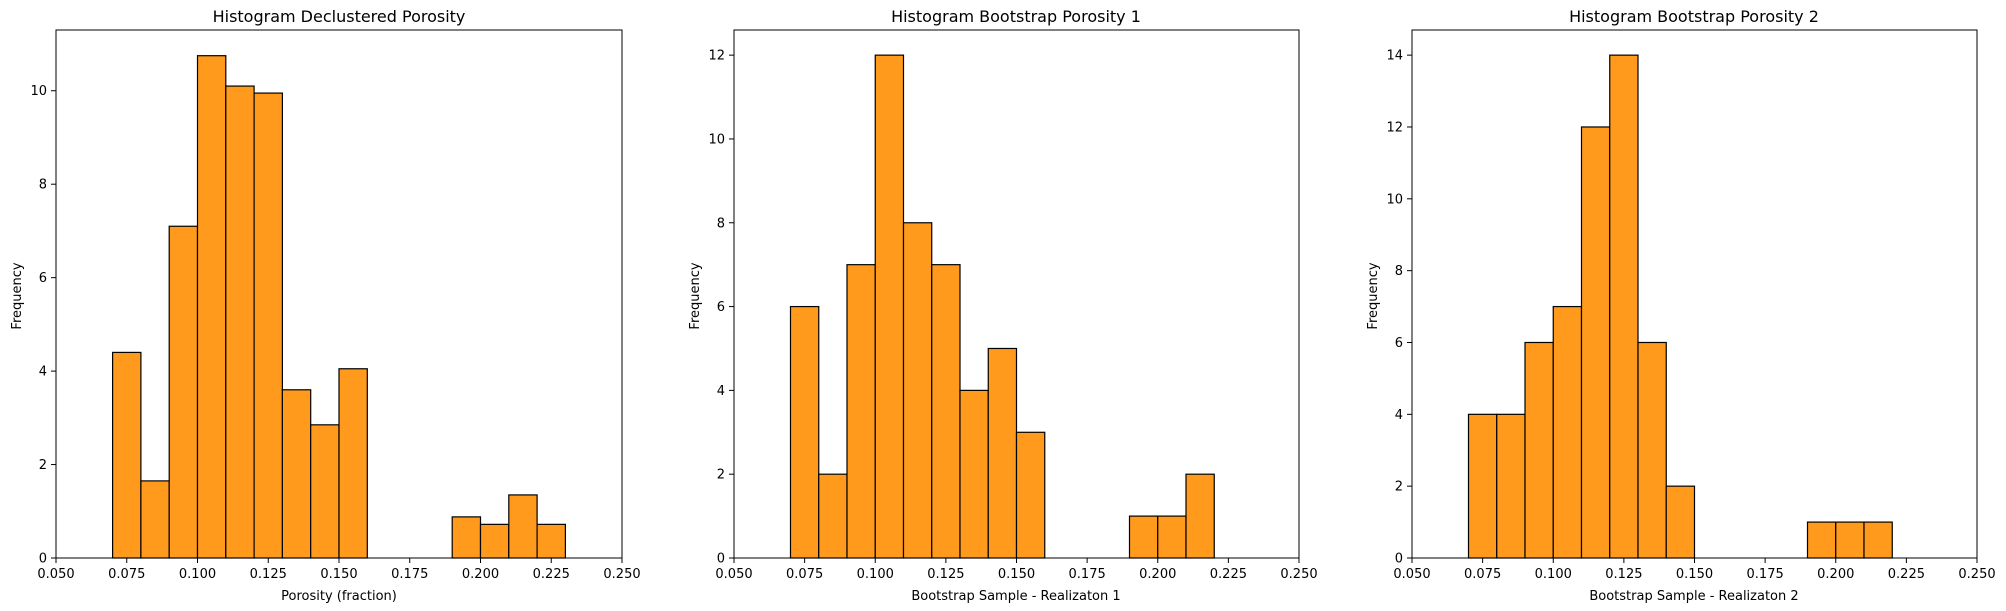 The height and width of the screenshot is (611, 2006). What do you see at coordinates (1394, 56) in the screenshot?
I see `y-tick-label: 14` at bounding box center [1394, 56].